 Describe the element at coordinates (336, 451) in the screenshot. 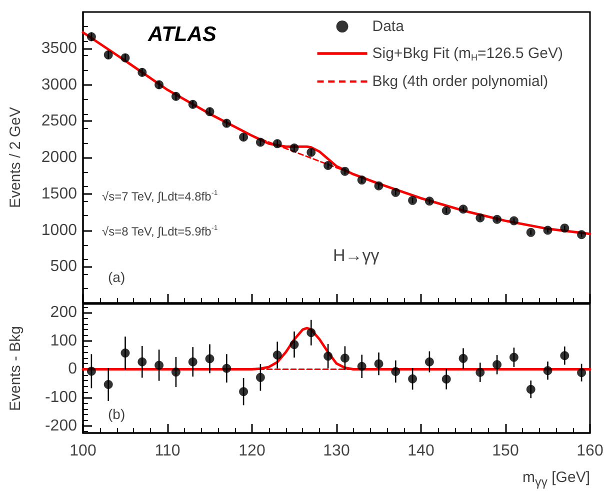

I see `x-tick-label: 130` at that location.